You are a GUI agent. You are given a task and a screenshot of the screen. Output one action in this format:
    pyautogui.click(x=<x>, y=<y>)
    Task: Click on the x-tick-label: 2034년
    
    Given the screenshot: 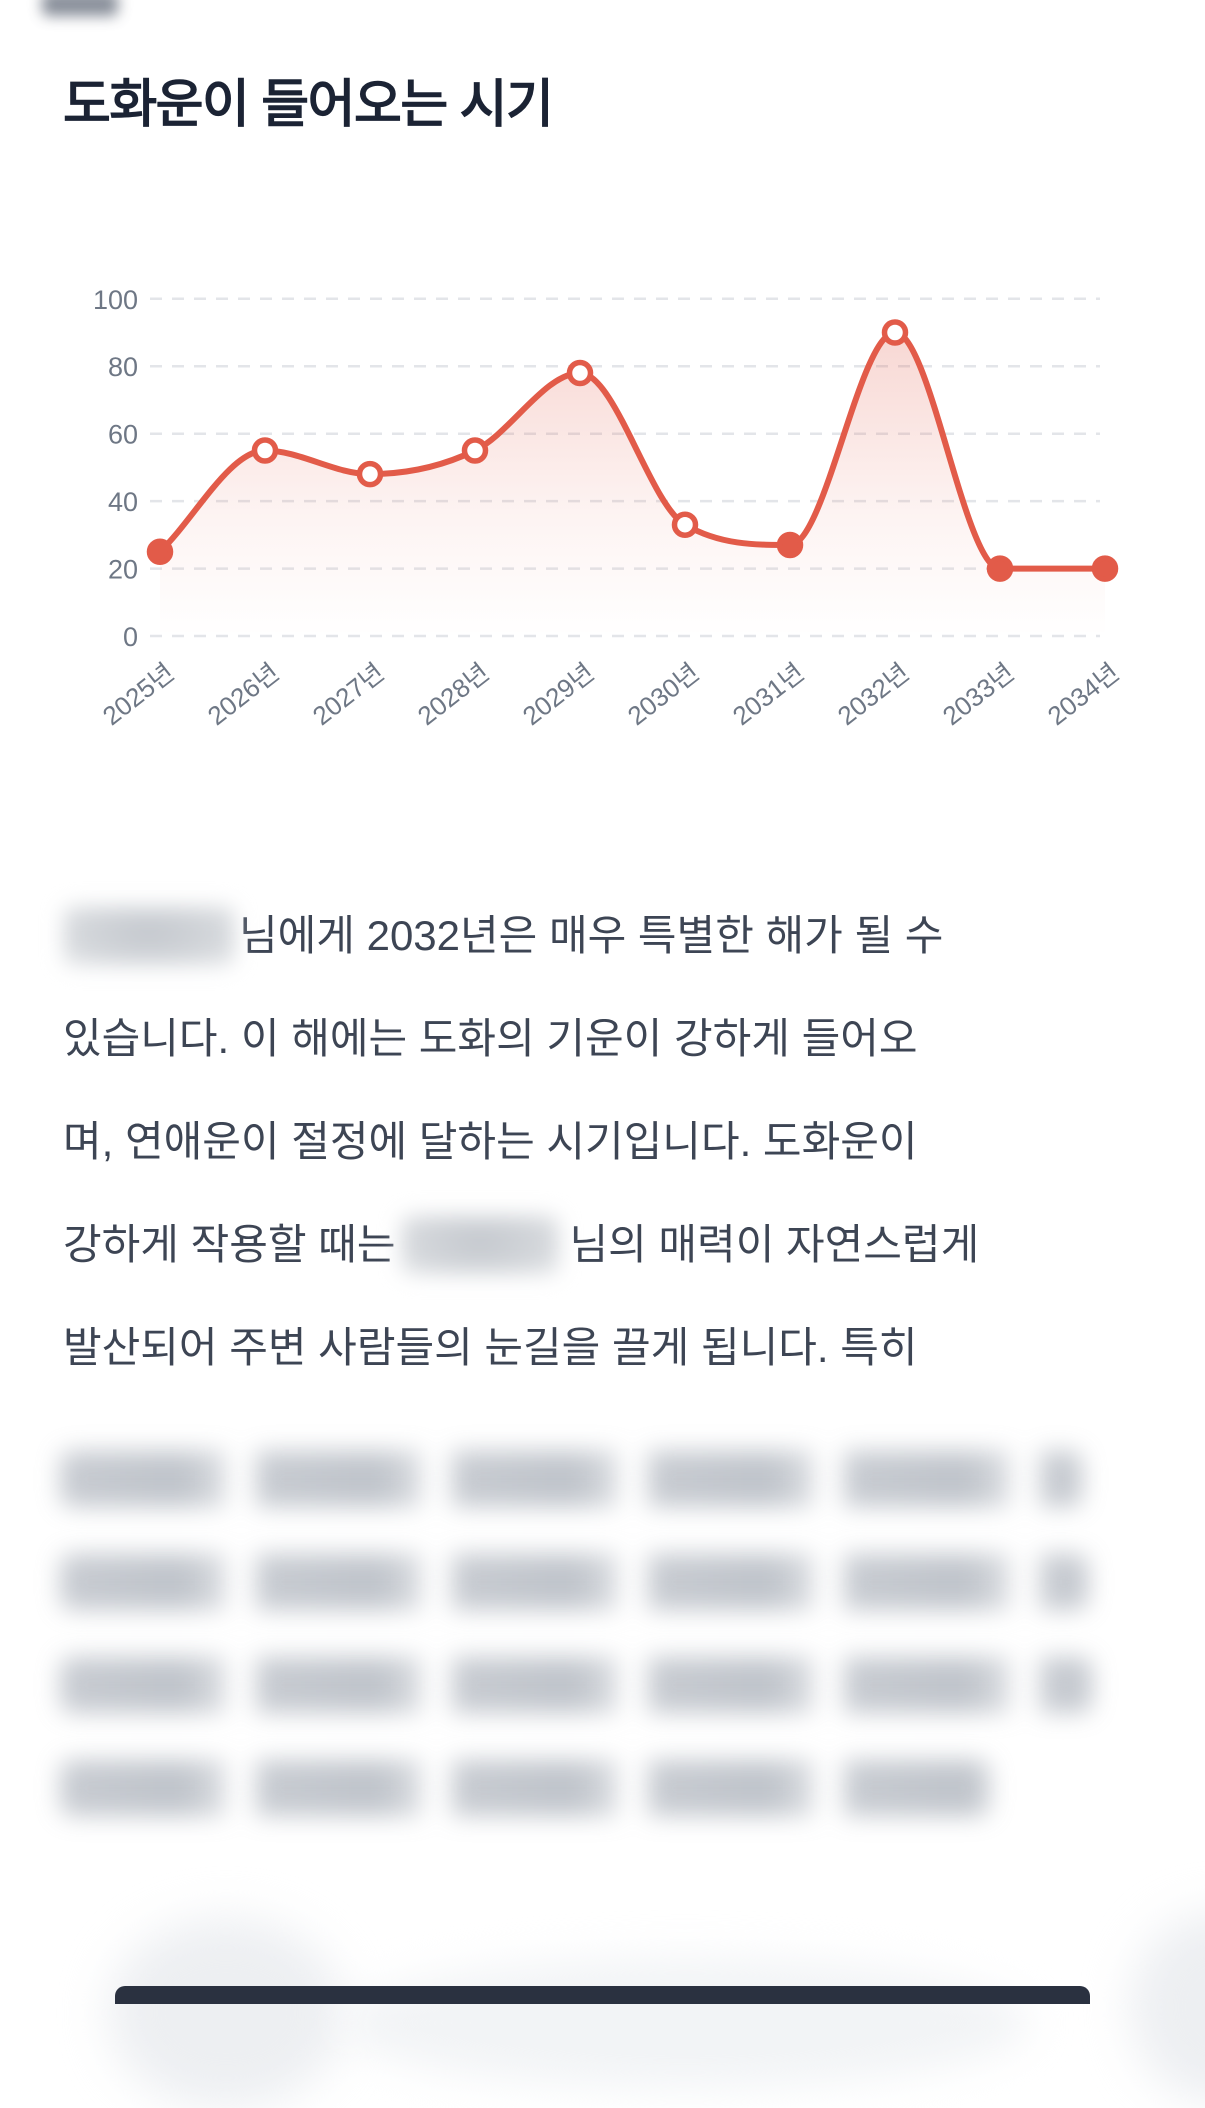 What is the action you would take?
    pyautogui.click(x=1083, y=694)
    